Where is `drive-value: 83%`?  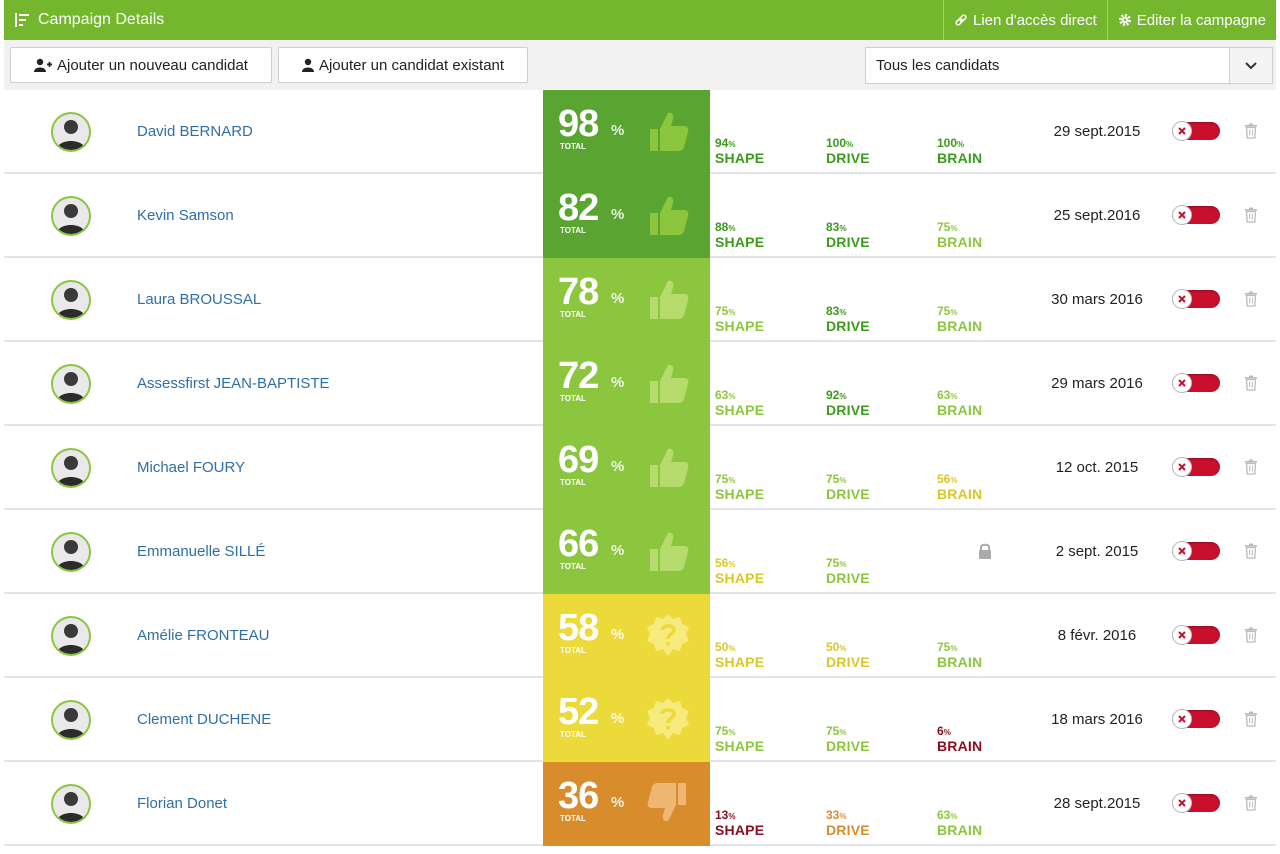
drive-value: 83% is located at coordinates (836, 227).